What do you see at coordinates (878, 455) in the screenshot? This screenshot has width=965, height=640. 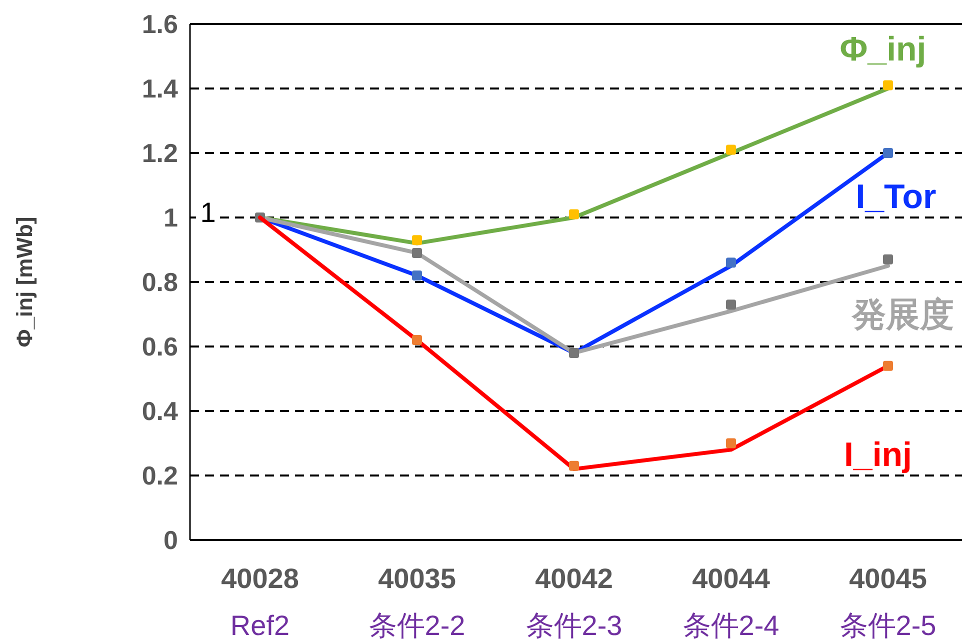 I see `series-label: I_inj` at bounding box center [878, 455].